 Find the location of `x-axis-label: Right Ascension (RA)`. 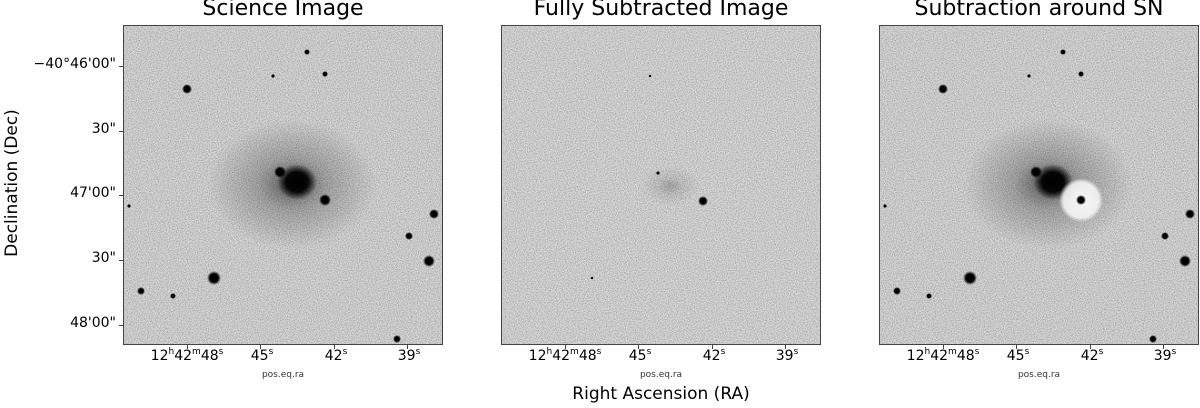

x-axis-label: Right Ascension (RA) is located at coordinates (661, 394).